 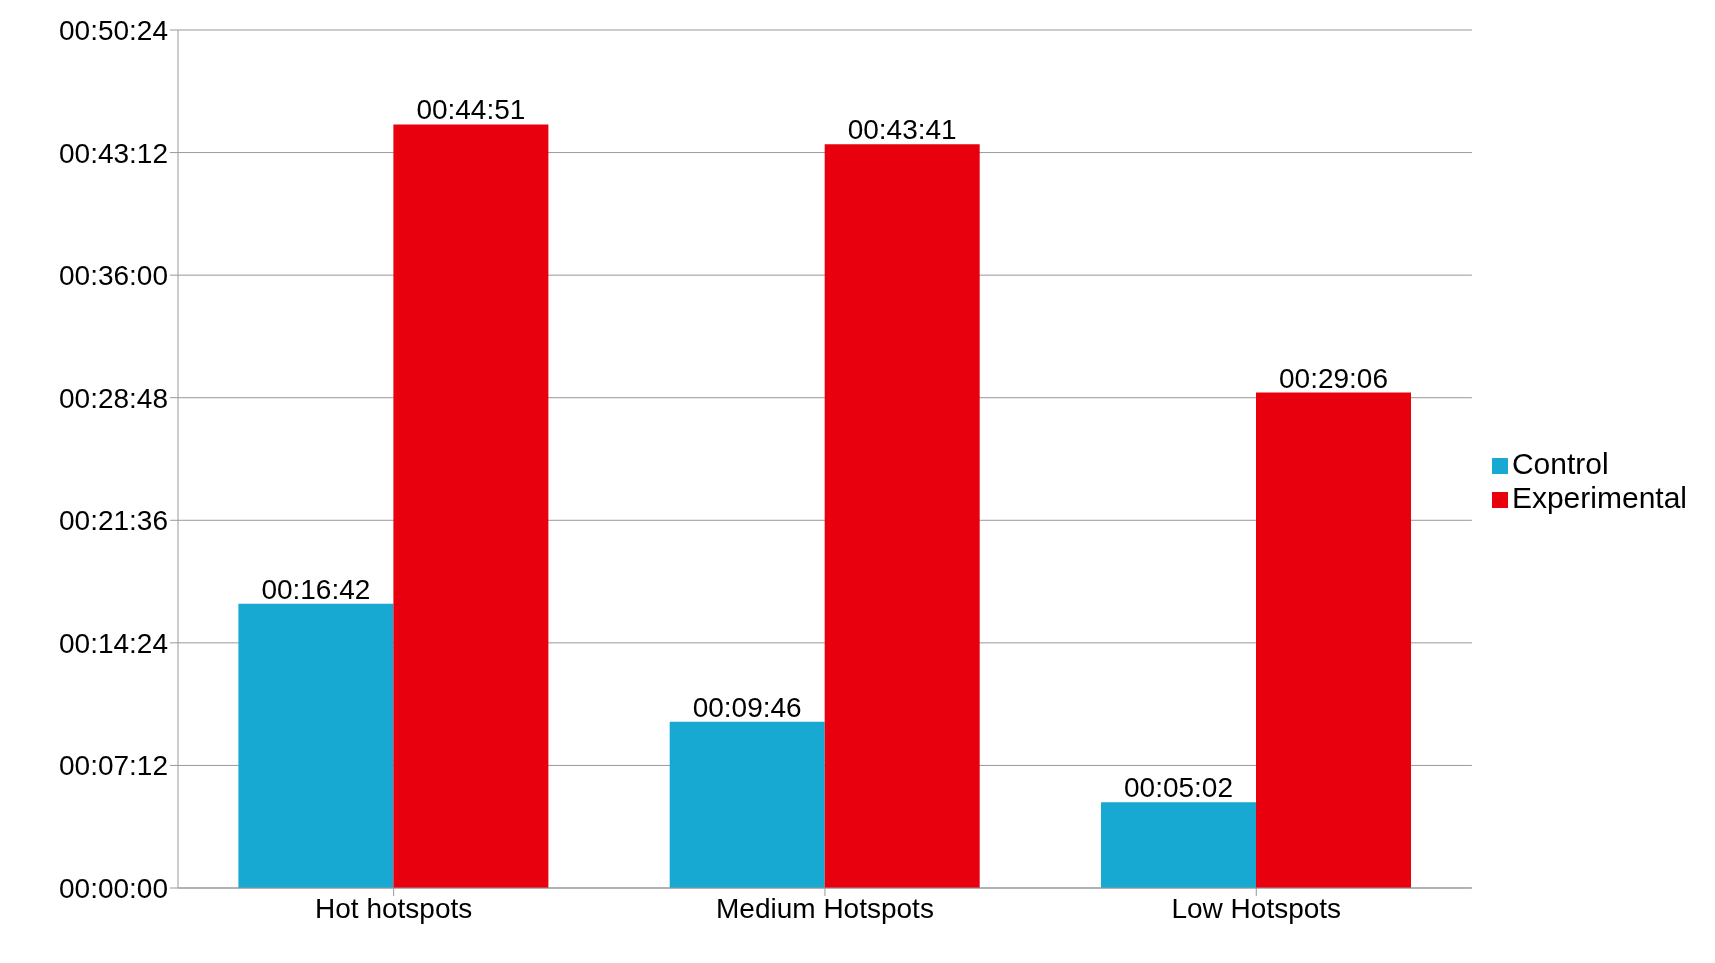 What do you see at coordinates (113, 276) in the screenshot?
I see `y-tick-label: 00:36:00` at bounding box center [113, 276].